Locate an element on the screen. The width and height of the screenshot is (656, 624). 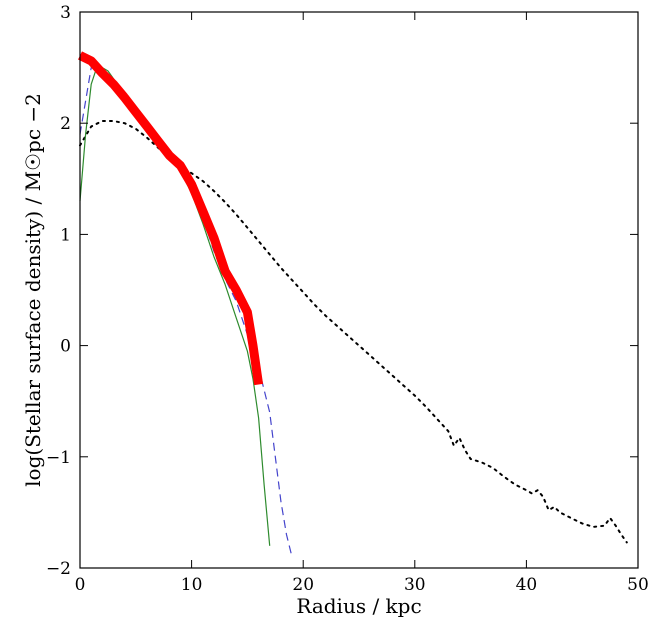
series-line-thick is located at coordinates (169, 219).